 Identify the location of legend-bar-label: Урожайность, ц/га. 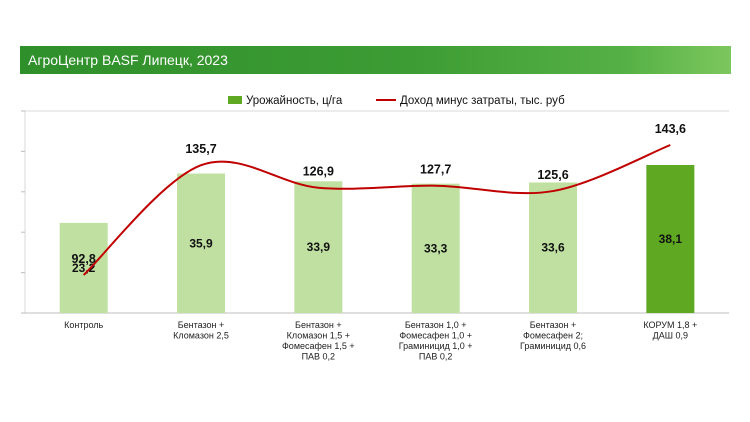
(294, 101).